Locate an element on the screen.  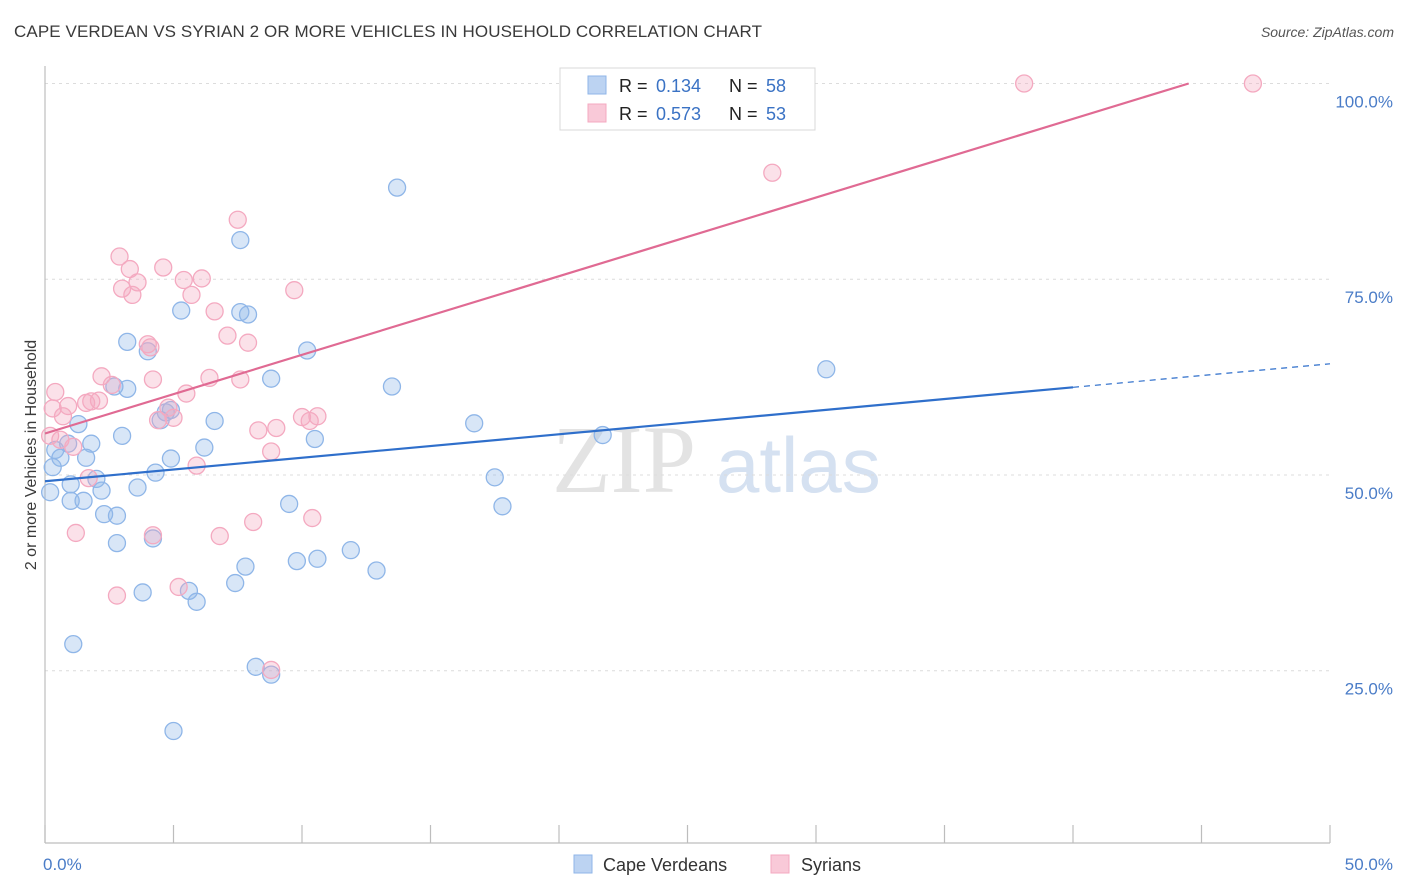
series-swatch-cape-verdeans is located at coordinates (583, 864).